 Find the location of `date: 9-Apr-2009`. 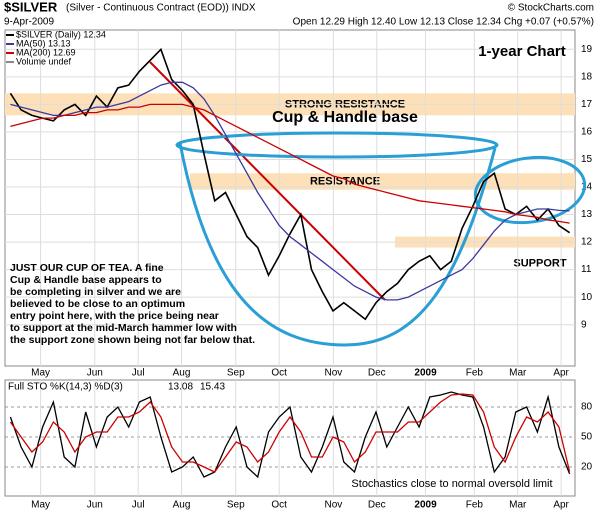

date: 9-Apr-2009 is located at coordinates (29, 22).